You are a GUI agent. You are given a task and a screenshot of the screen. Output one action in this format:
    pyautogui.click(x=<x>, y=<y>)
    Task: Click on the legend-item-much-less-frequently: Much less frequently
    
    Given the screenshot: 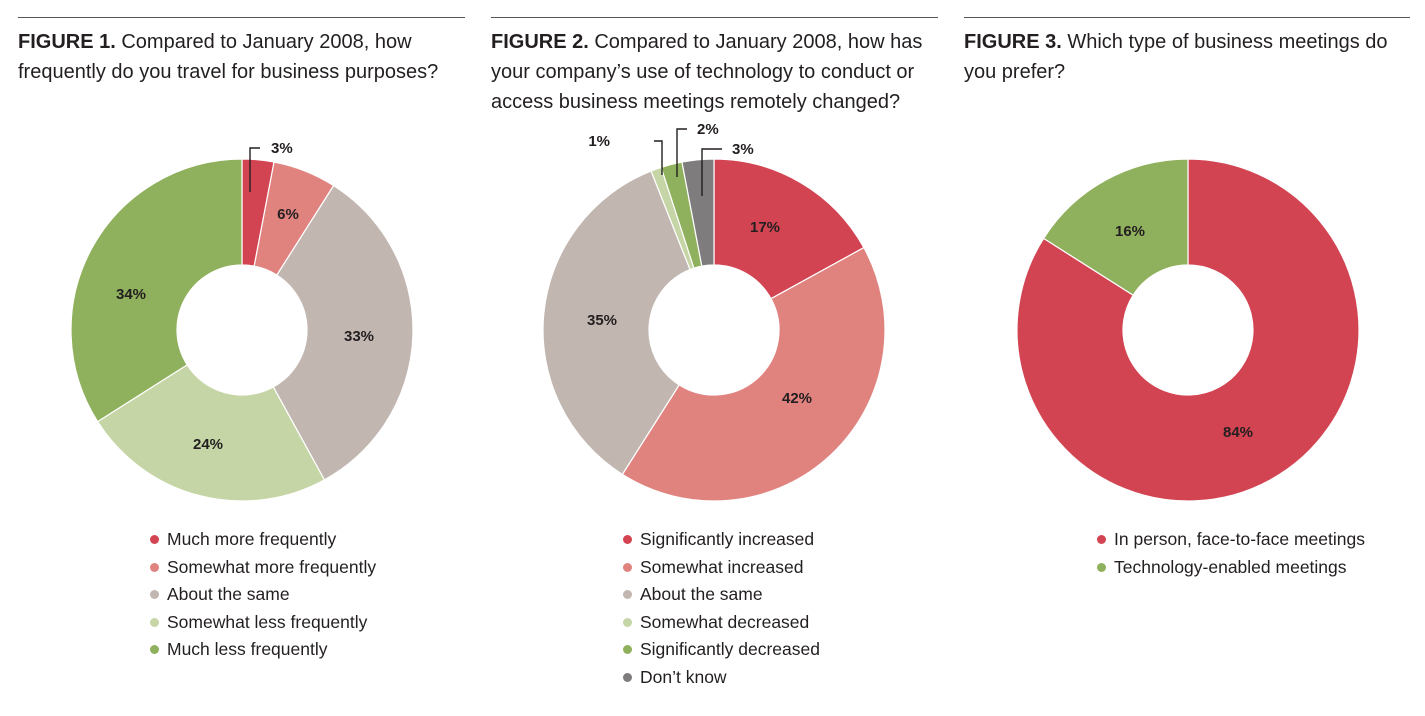 What is the action you would take?
    pyautogui.click(x=263, y=650)
    